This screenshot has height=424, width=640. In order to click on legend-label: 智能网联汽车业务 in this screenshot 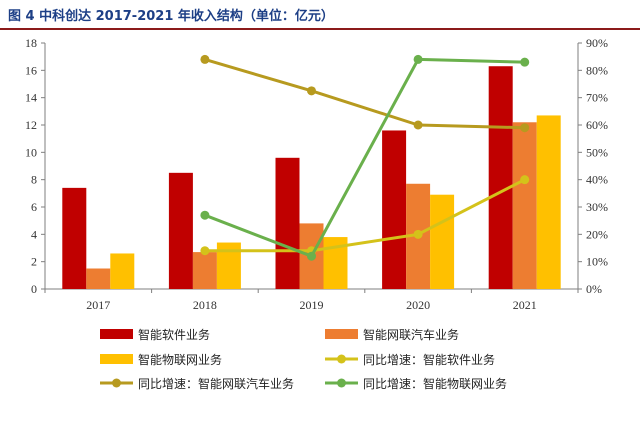, I will do `click(411, 334)`.